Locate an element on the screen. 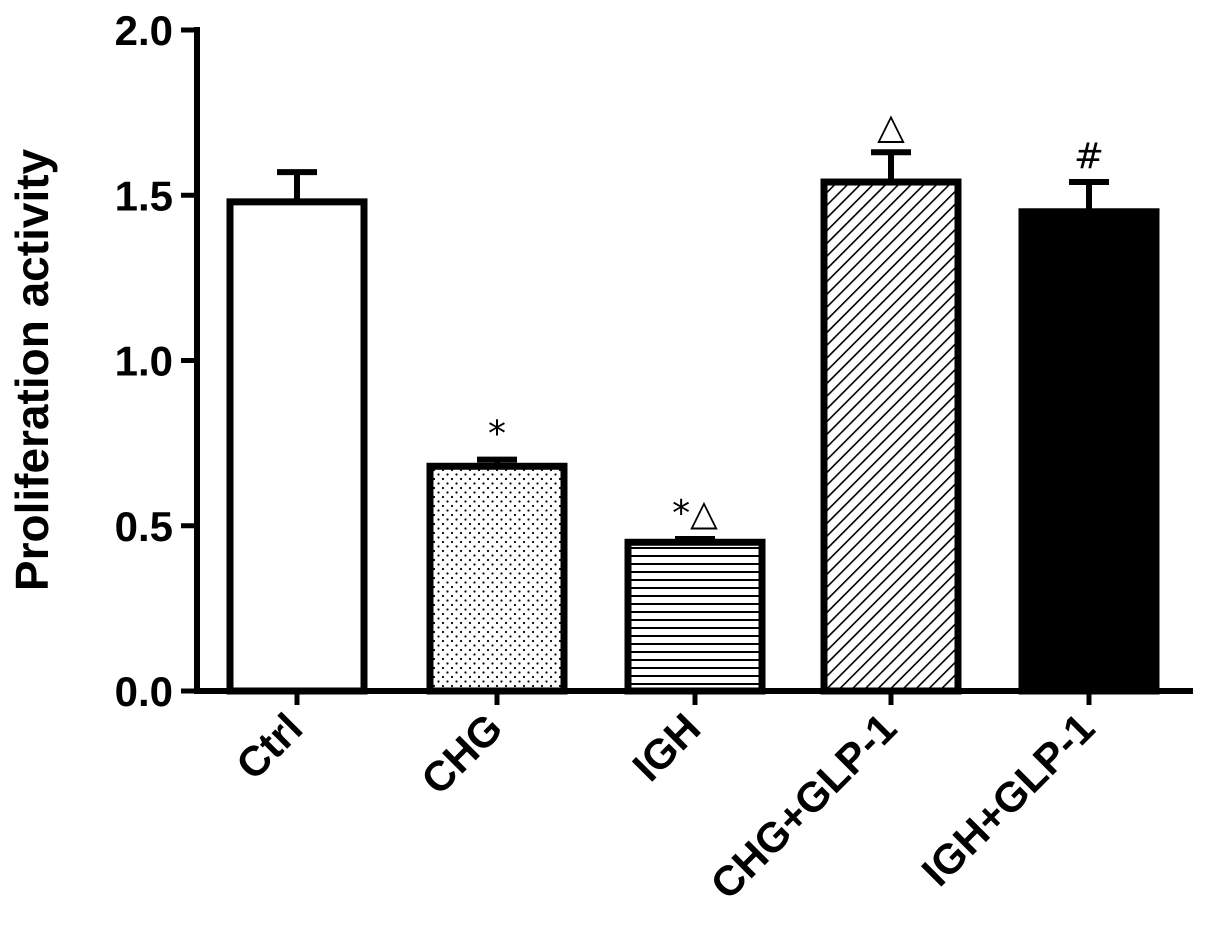 The height and width of the screenshot is (939, 1205). significance-marker-igh: *△ is located at coordinates (695, 513).